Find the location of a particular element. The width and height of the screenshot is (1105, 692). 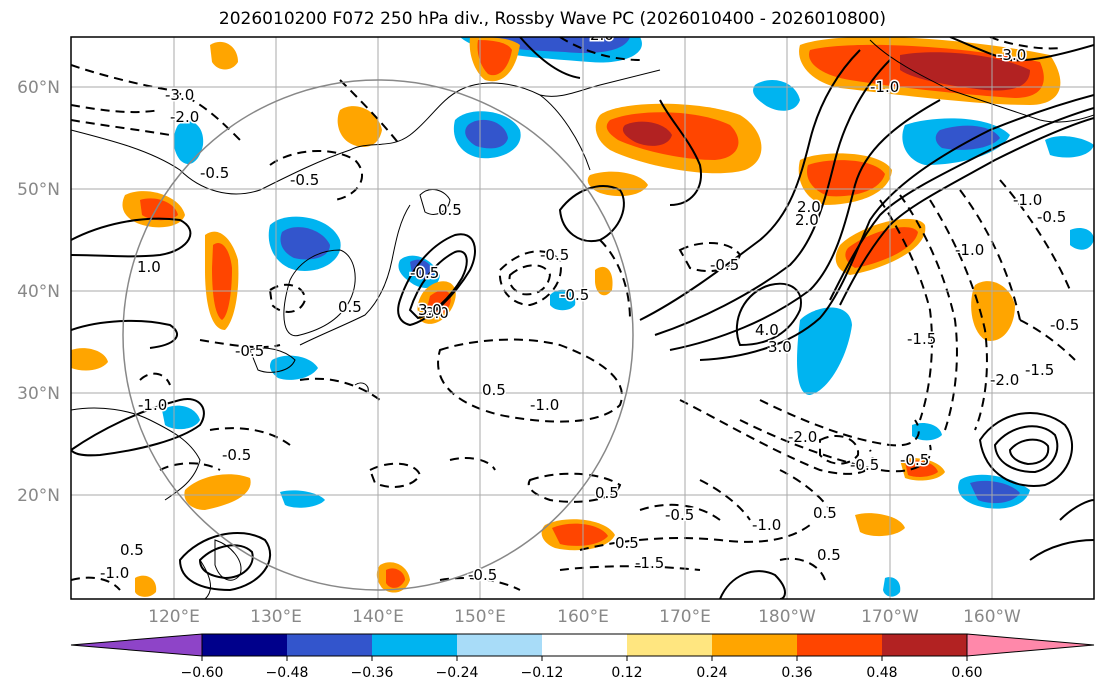

lon-label: 160°E is located at coordinates (583, 617).